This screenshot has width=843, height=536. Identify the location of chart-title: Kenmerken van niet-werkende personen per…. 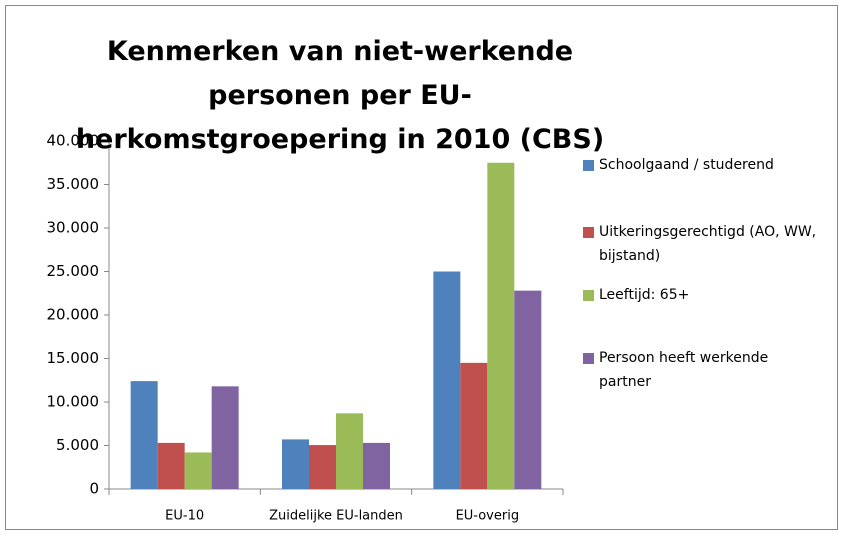
(340, 95).